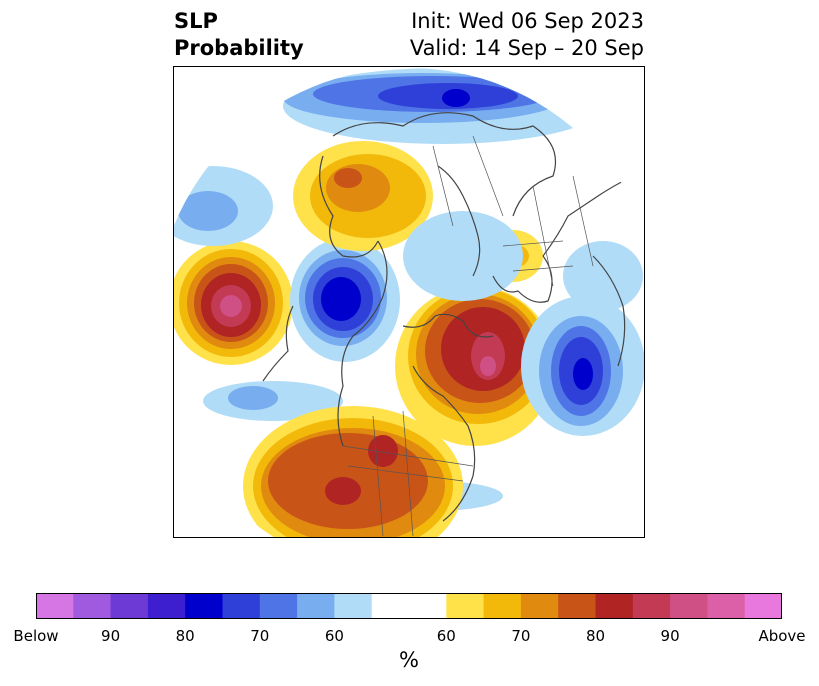  I want to click on map-title: SLP Probability, so click(239, 35).